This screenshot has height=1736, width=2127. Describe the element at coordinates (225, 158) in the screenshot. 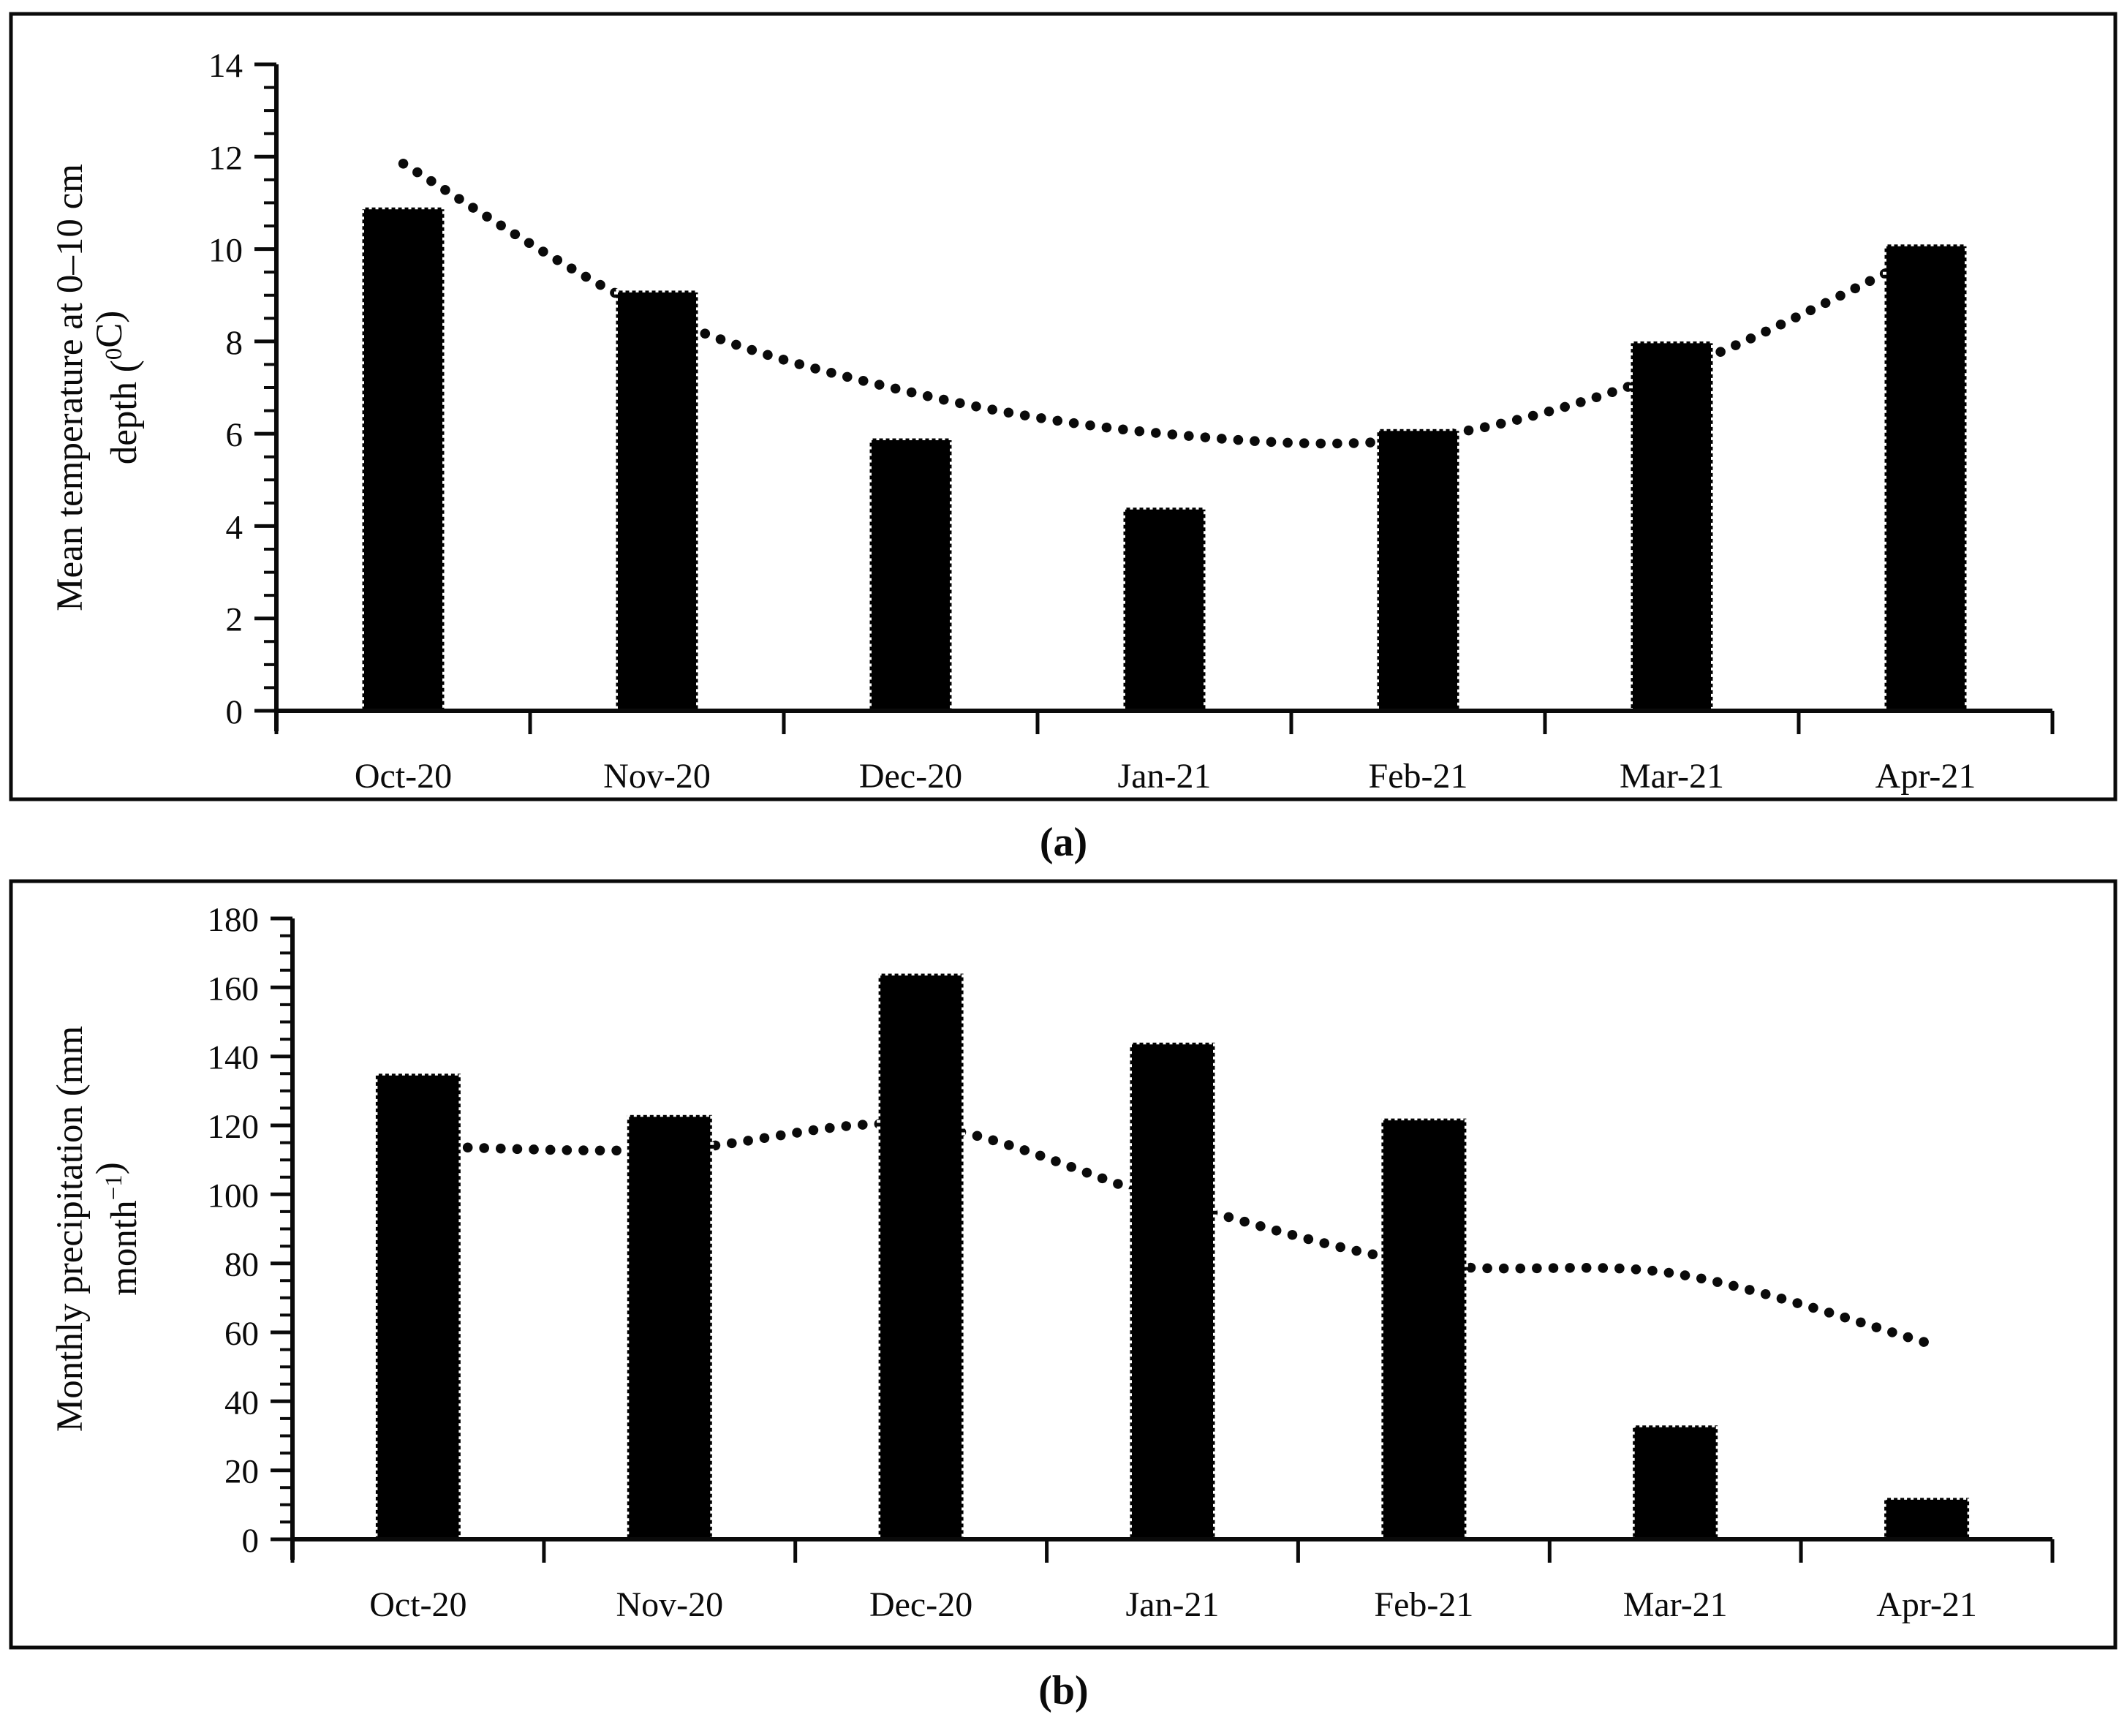

I see `y-tick-label-a-12: 12` at that location.